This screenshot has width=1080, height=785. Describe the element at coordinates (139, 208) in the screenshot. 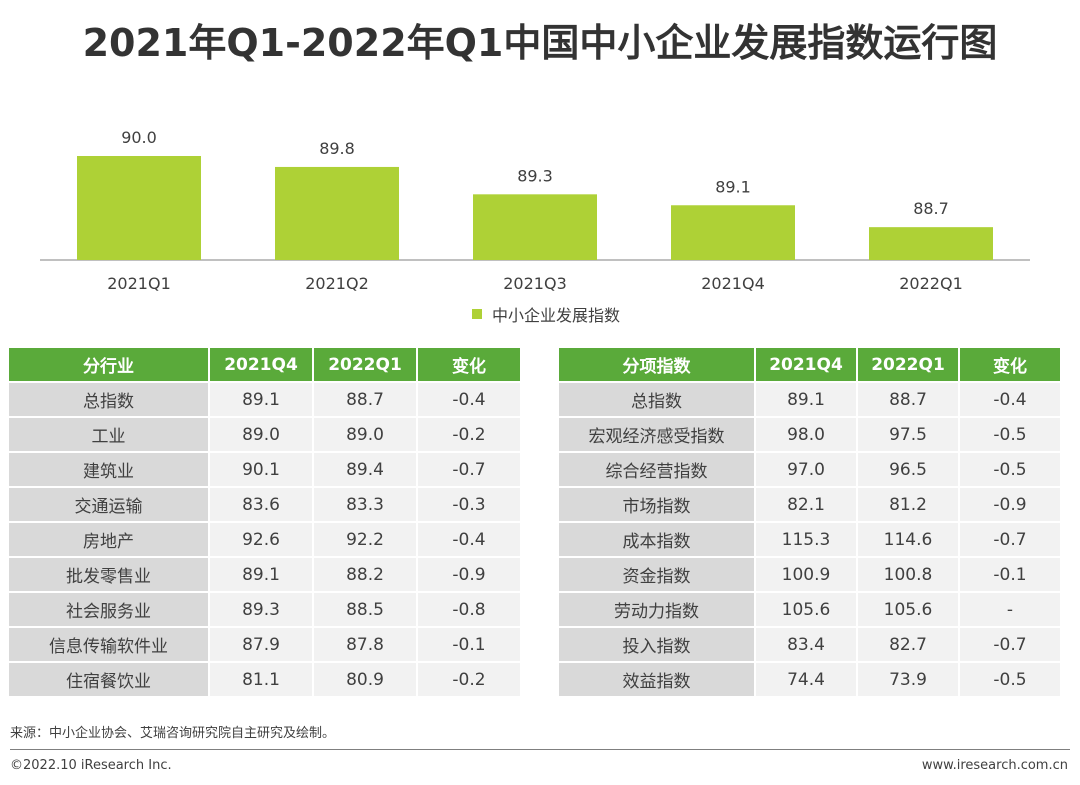

I see `bar-2021Q1` at that location.